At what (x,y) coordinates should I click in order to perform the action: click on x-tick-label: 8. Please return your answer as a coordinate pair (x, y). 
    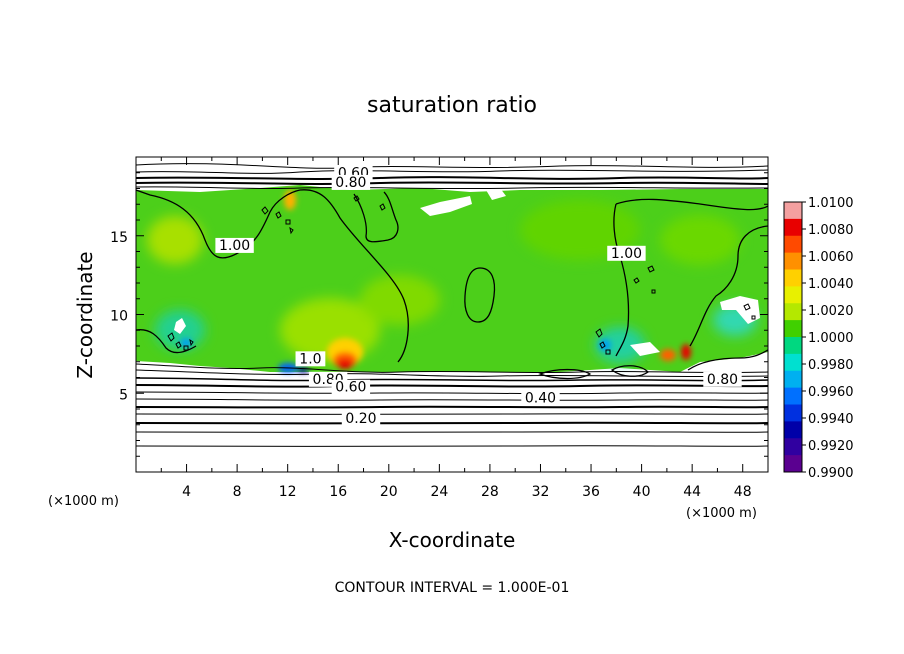
    Looking at the image, I should click on (237, 492).